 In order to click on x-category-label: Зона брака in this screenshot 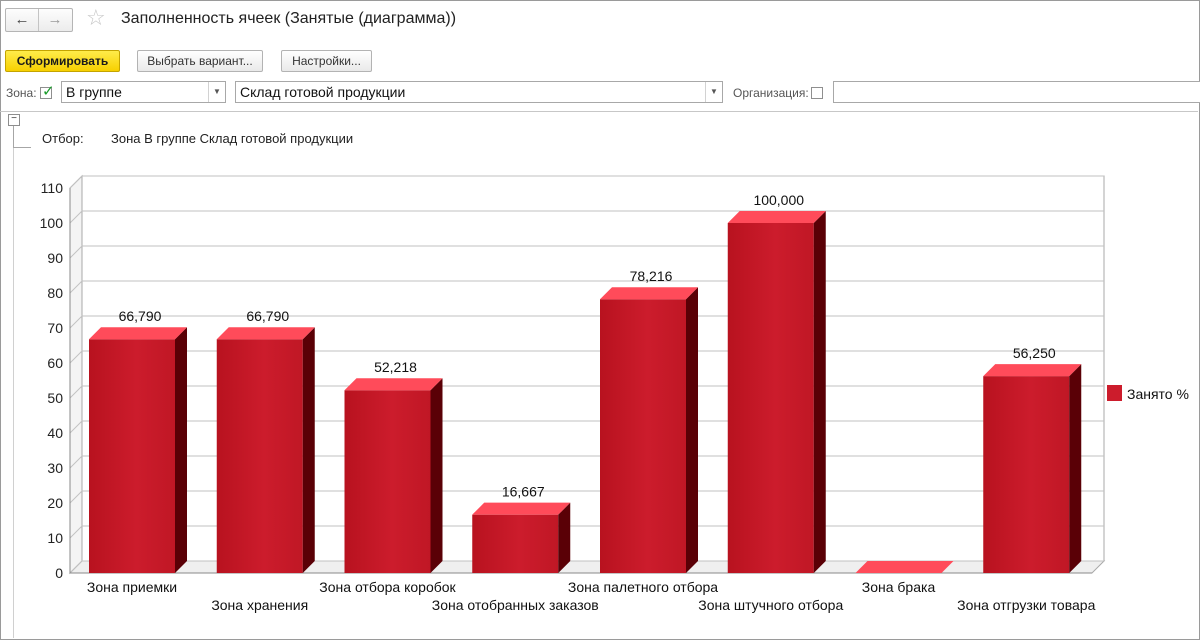, I will do `click(899, 587)`.